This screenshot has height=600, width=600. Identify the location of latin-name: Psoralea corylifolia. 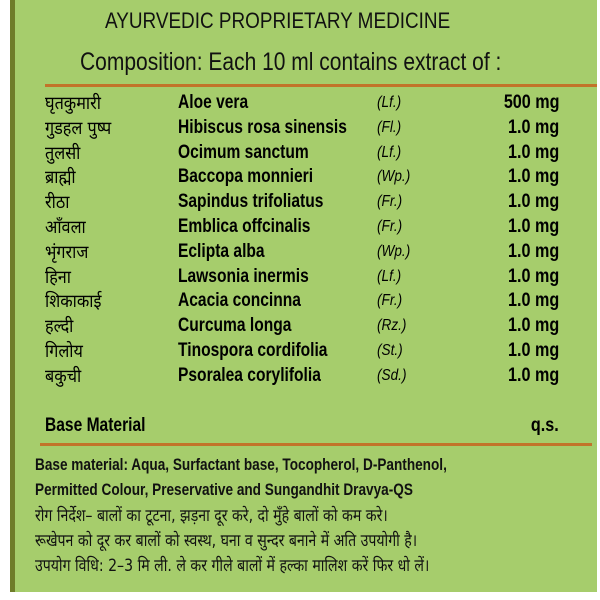
(249, 375).